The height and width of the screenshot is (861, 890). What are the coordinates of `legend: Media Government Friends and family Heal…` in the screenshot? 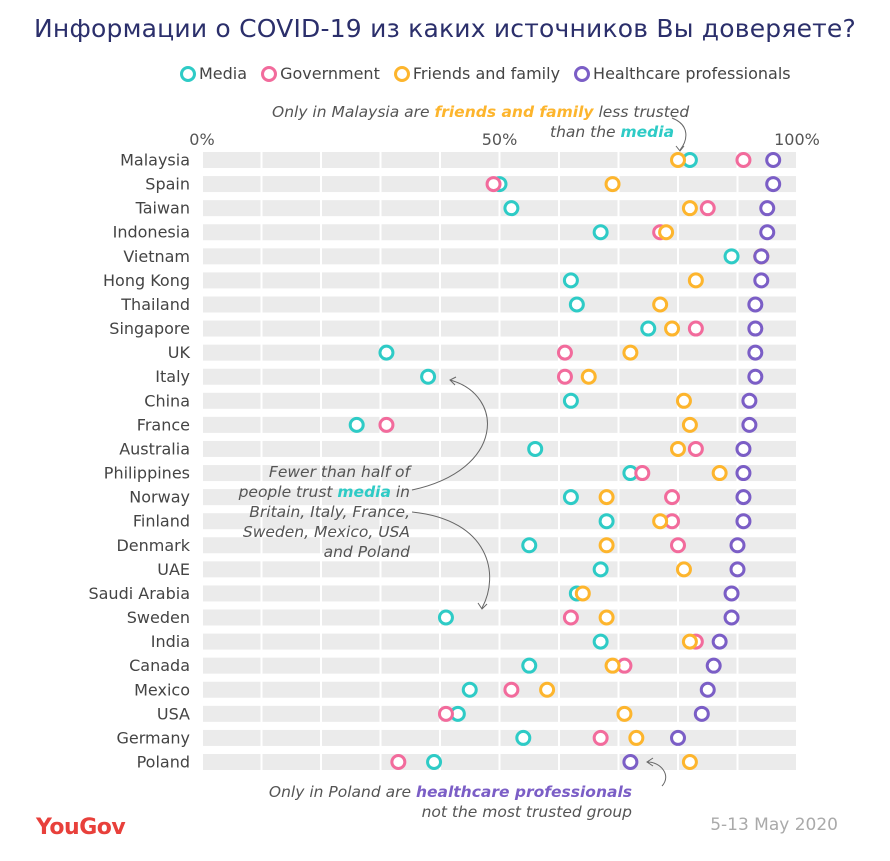 It's located at (485, 73).